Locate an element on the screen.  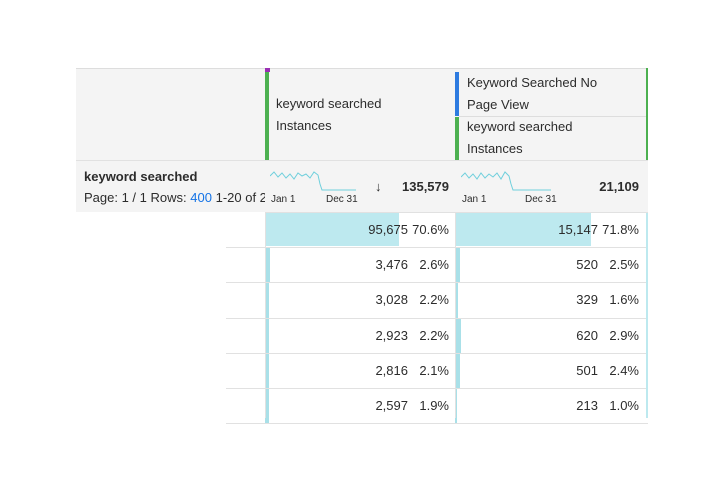
cell-count: 95,675 is located at coordinates (388, 229).